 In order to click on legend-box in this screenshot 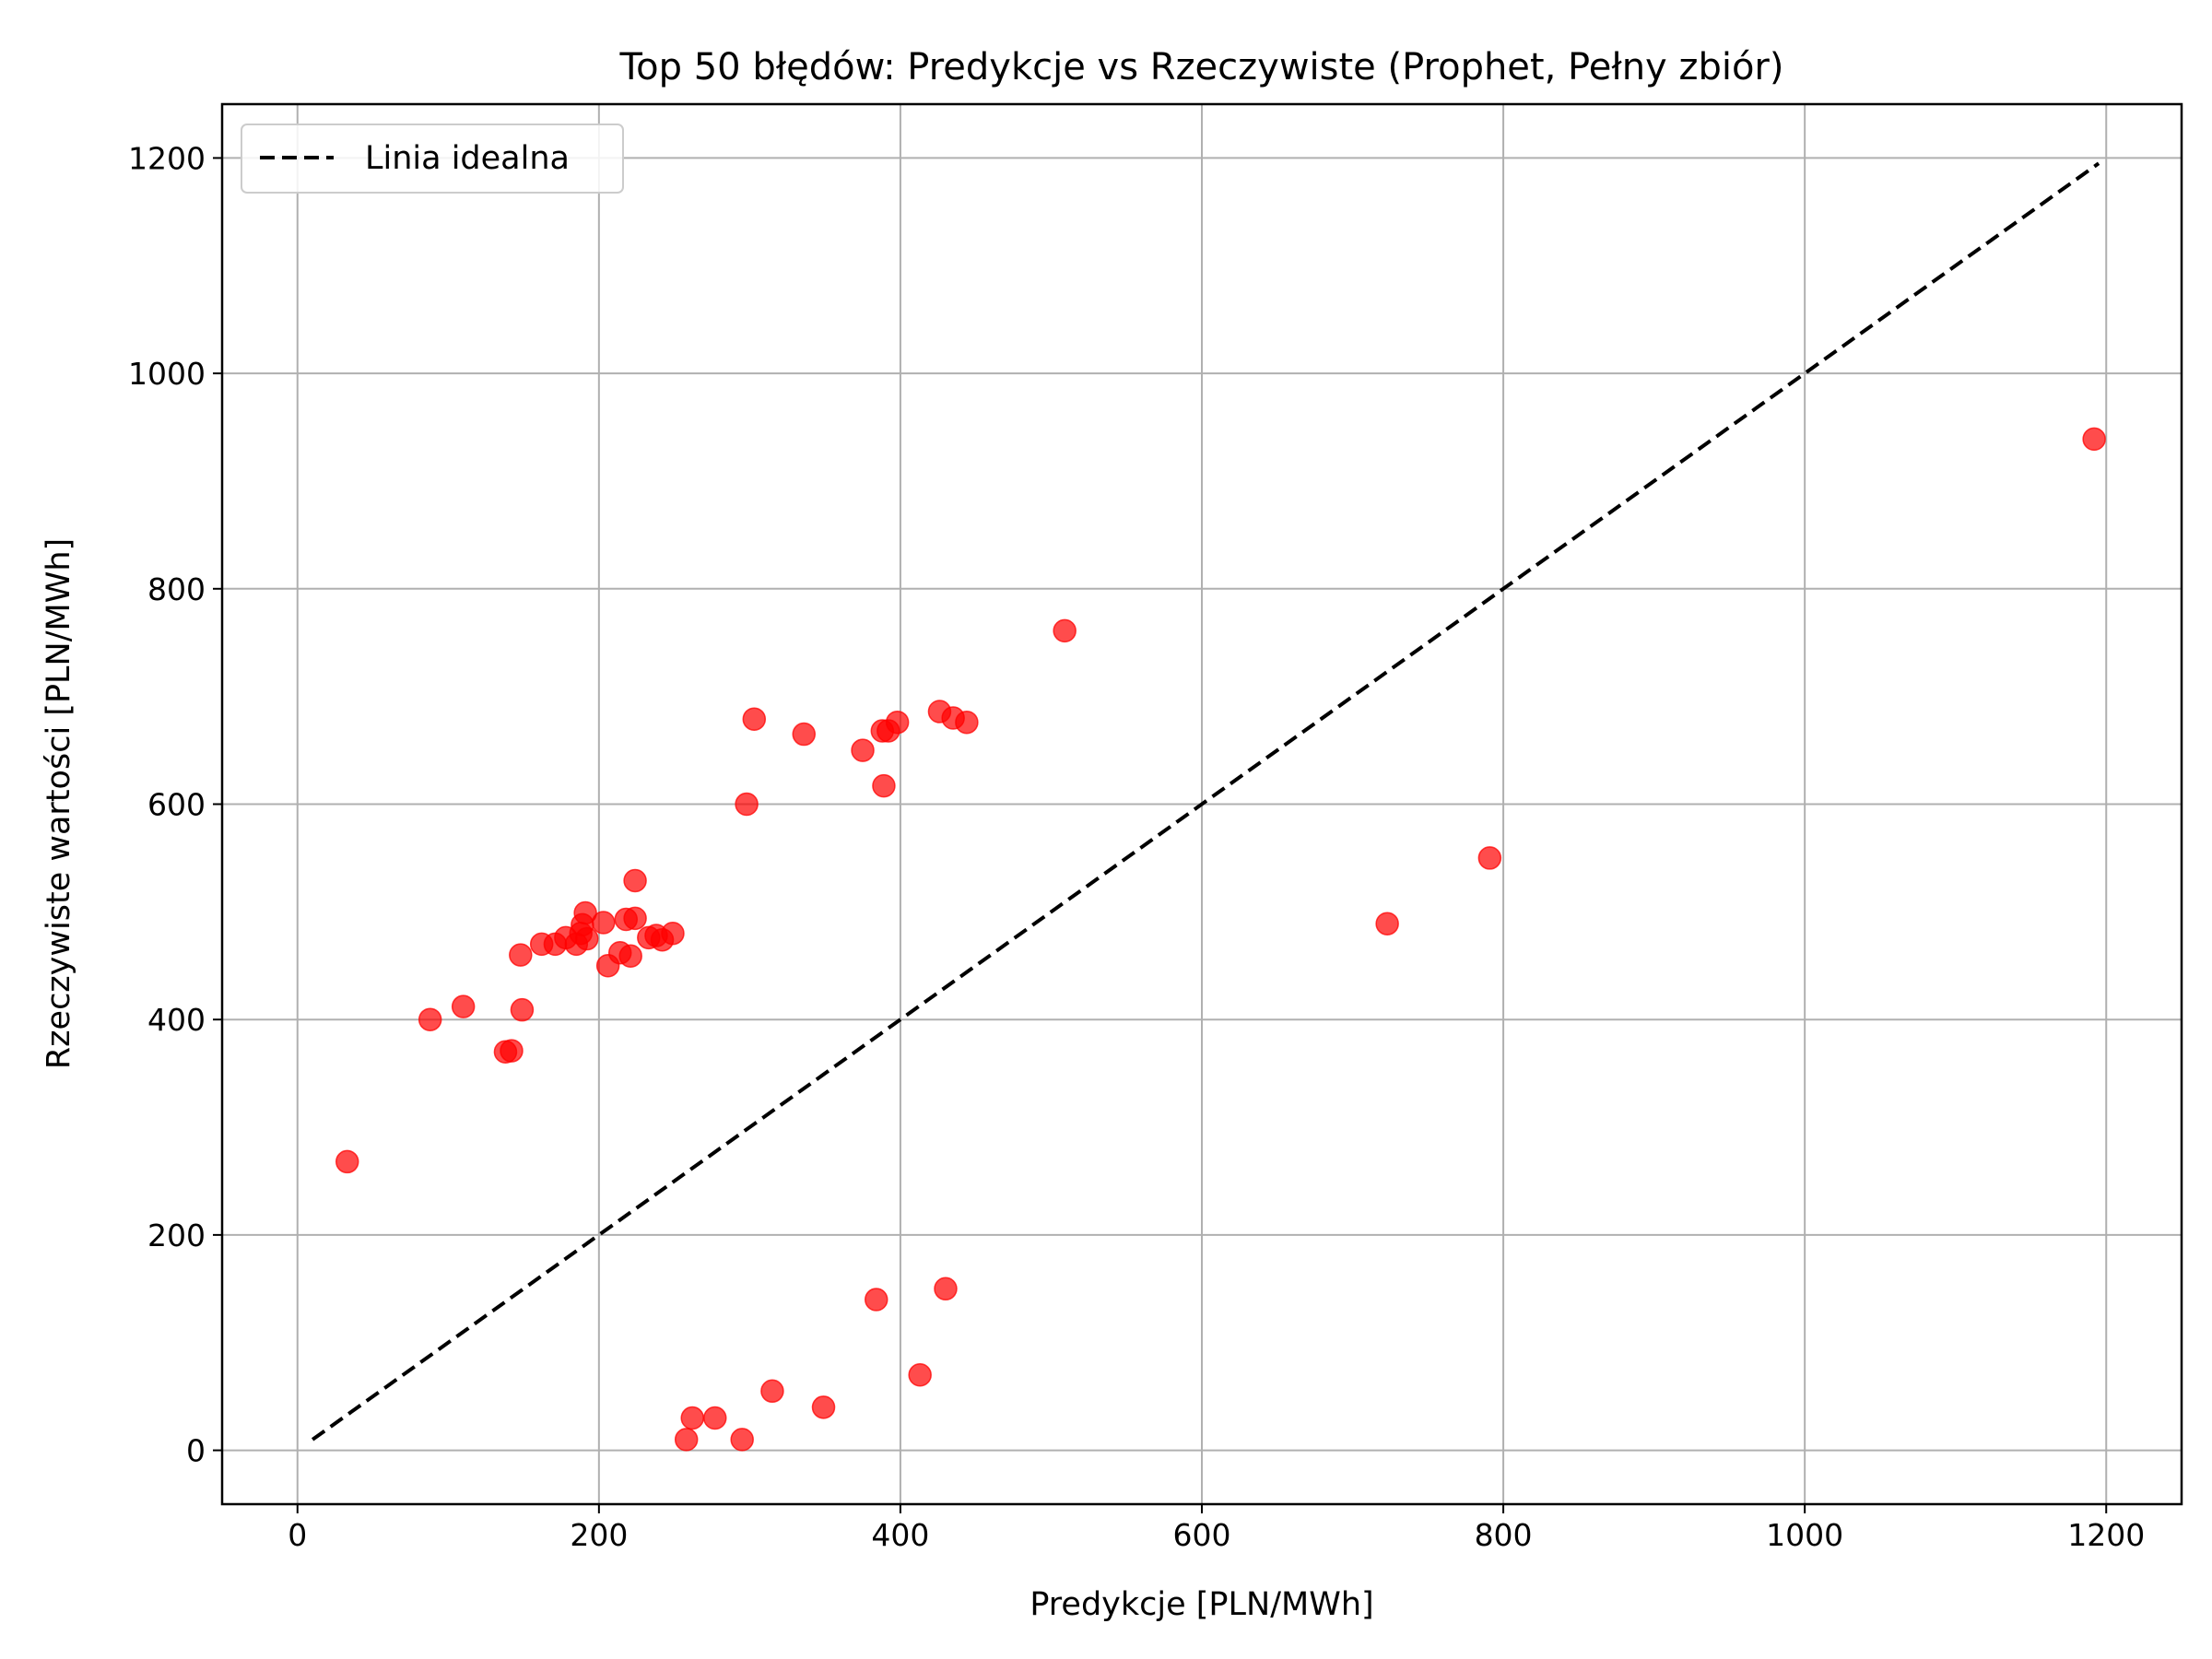, I will do `click(432, 159)`.